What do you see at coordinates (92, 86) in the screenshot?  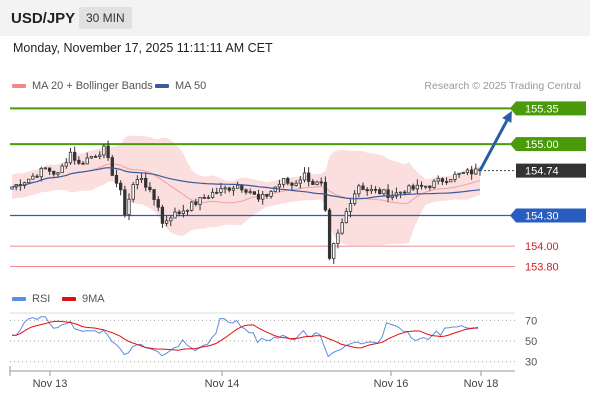 I see `legend-bollinger-label: MA 20 + Bollinger Bands` at bounding box center [92, 86].